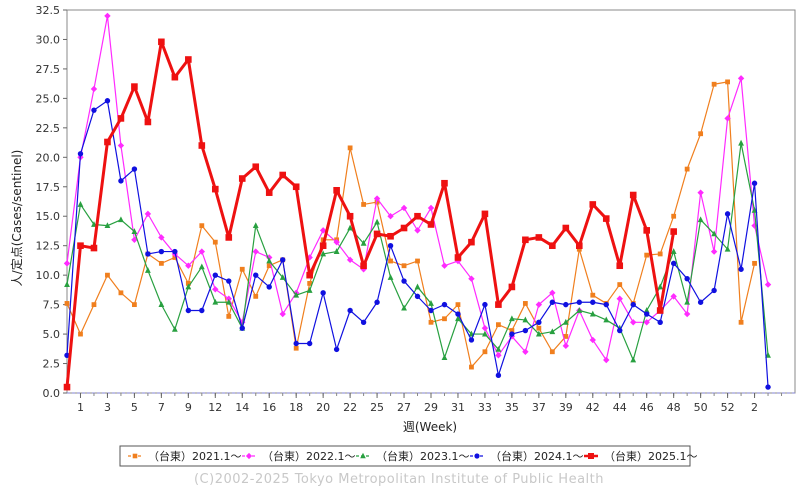  I want to click on legend-item: （台東）2021.1～, so click(185, 456).